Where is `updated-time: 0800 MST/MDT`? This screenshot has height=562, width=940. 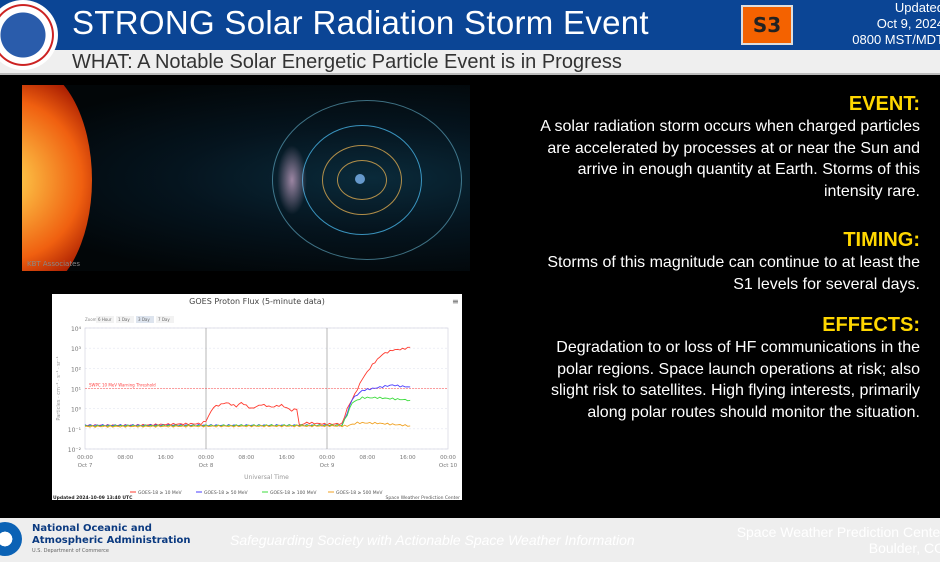
updated-time: 0800 MST/MDT is located at coordinates (896, 39).